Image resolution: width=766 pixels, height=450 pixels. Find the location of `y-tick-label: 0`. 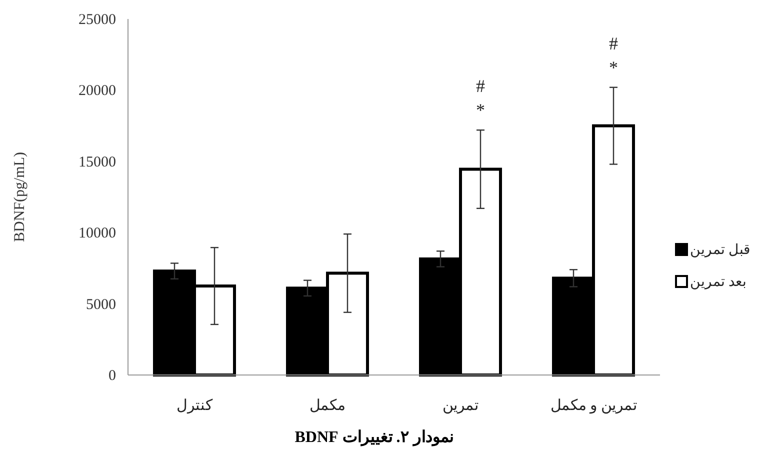

y-tick-label: 0 is located at coordinates (112, 376).